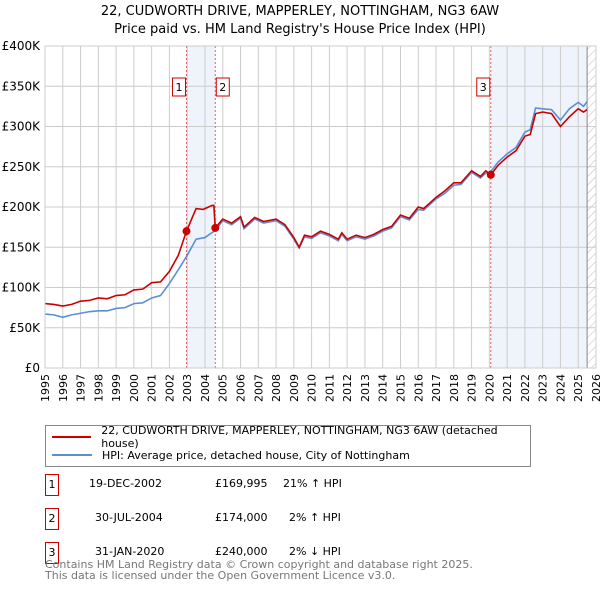 This screenshot has height=590, width=600. Describe the element at coordinates (223, 388) in the screenshot. I see `x-tick-label: 2005` at that location.